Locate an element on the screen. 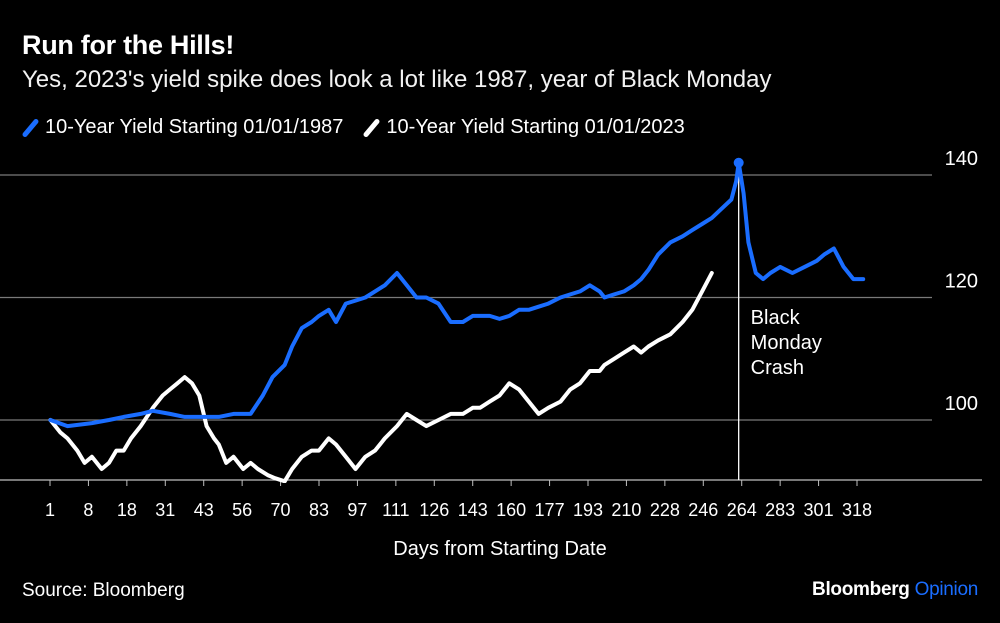  series-peak-marker-1987 is located at coordinates (738, 162).